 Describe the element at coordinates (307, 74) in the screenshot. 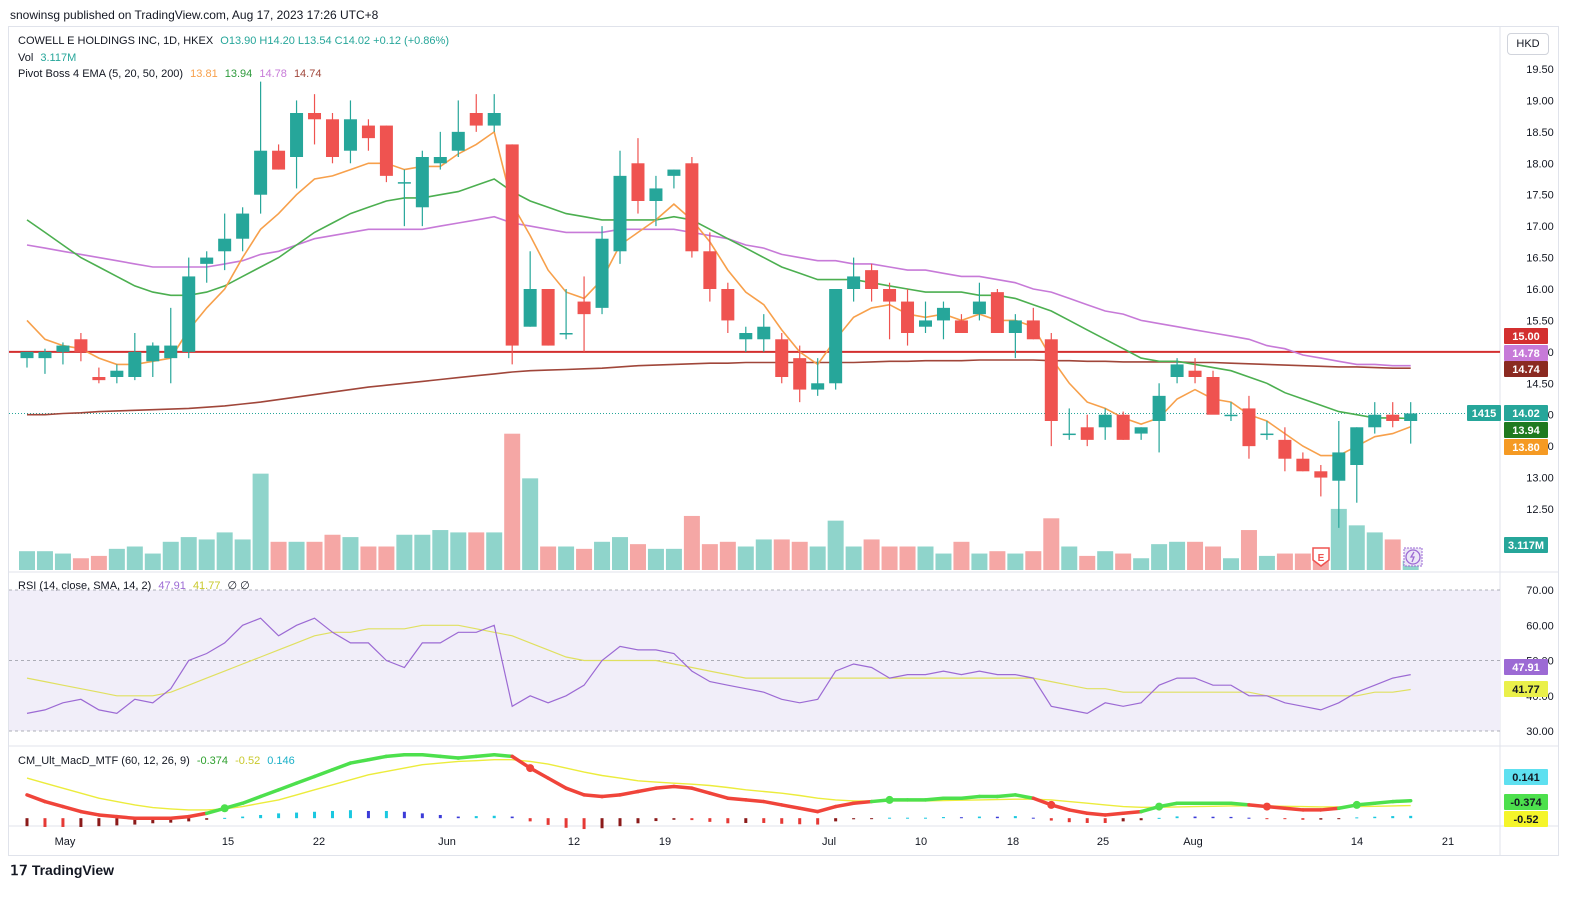

I see `legend-ema200: 14.74` at that location.